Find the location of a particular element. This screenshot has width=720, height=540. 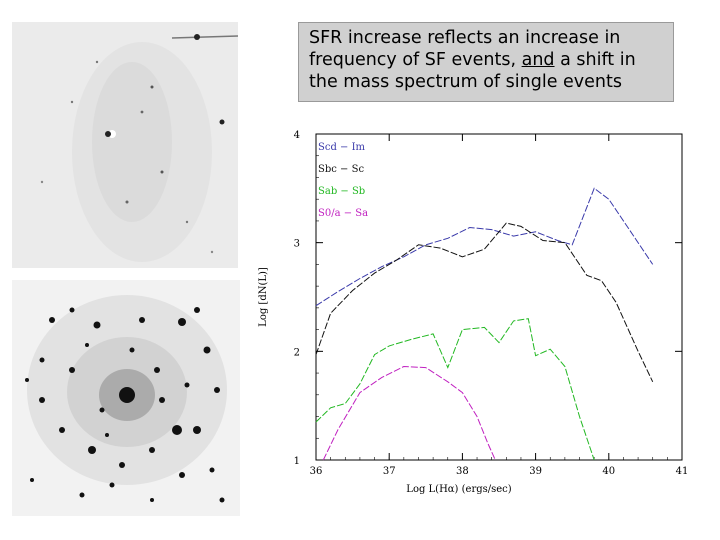

x-tick-label: 38 is located at coordinates (462, 471).